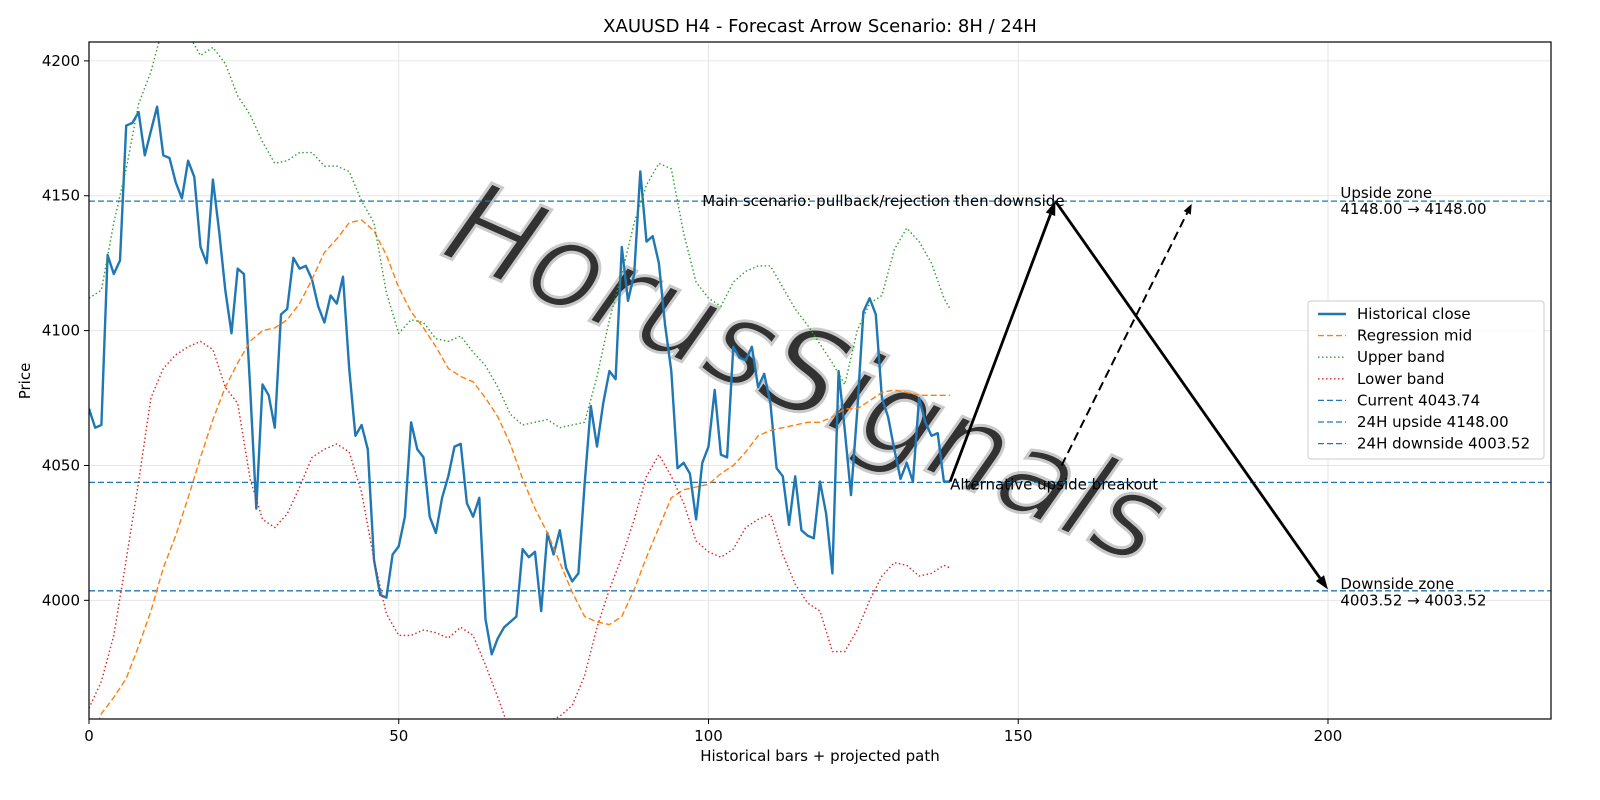 This screenshot has width=1600, height=800. I want to click on x-tick-label: 100, so click(708, 736).